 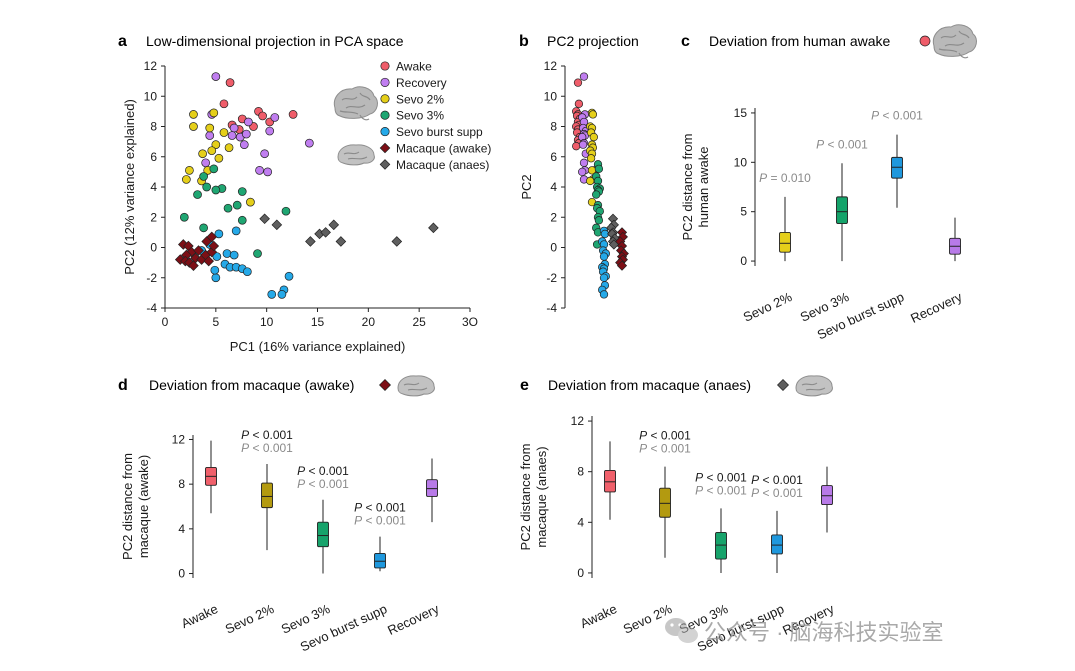 What do you see at coordinates (542, 187) in the screenshot?
I see `panel-b-axes: -4 -2 0 2 4 6 8 10 12 PC2` at bounding box center [542, 187].